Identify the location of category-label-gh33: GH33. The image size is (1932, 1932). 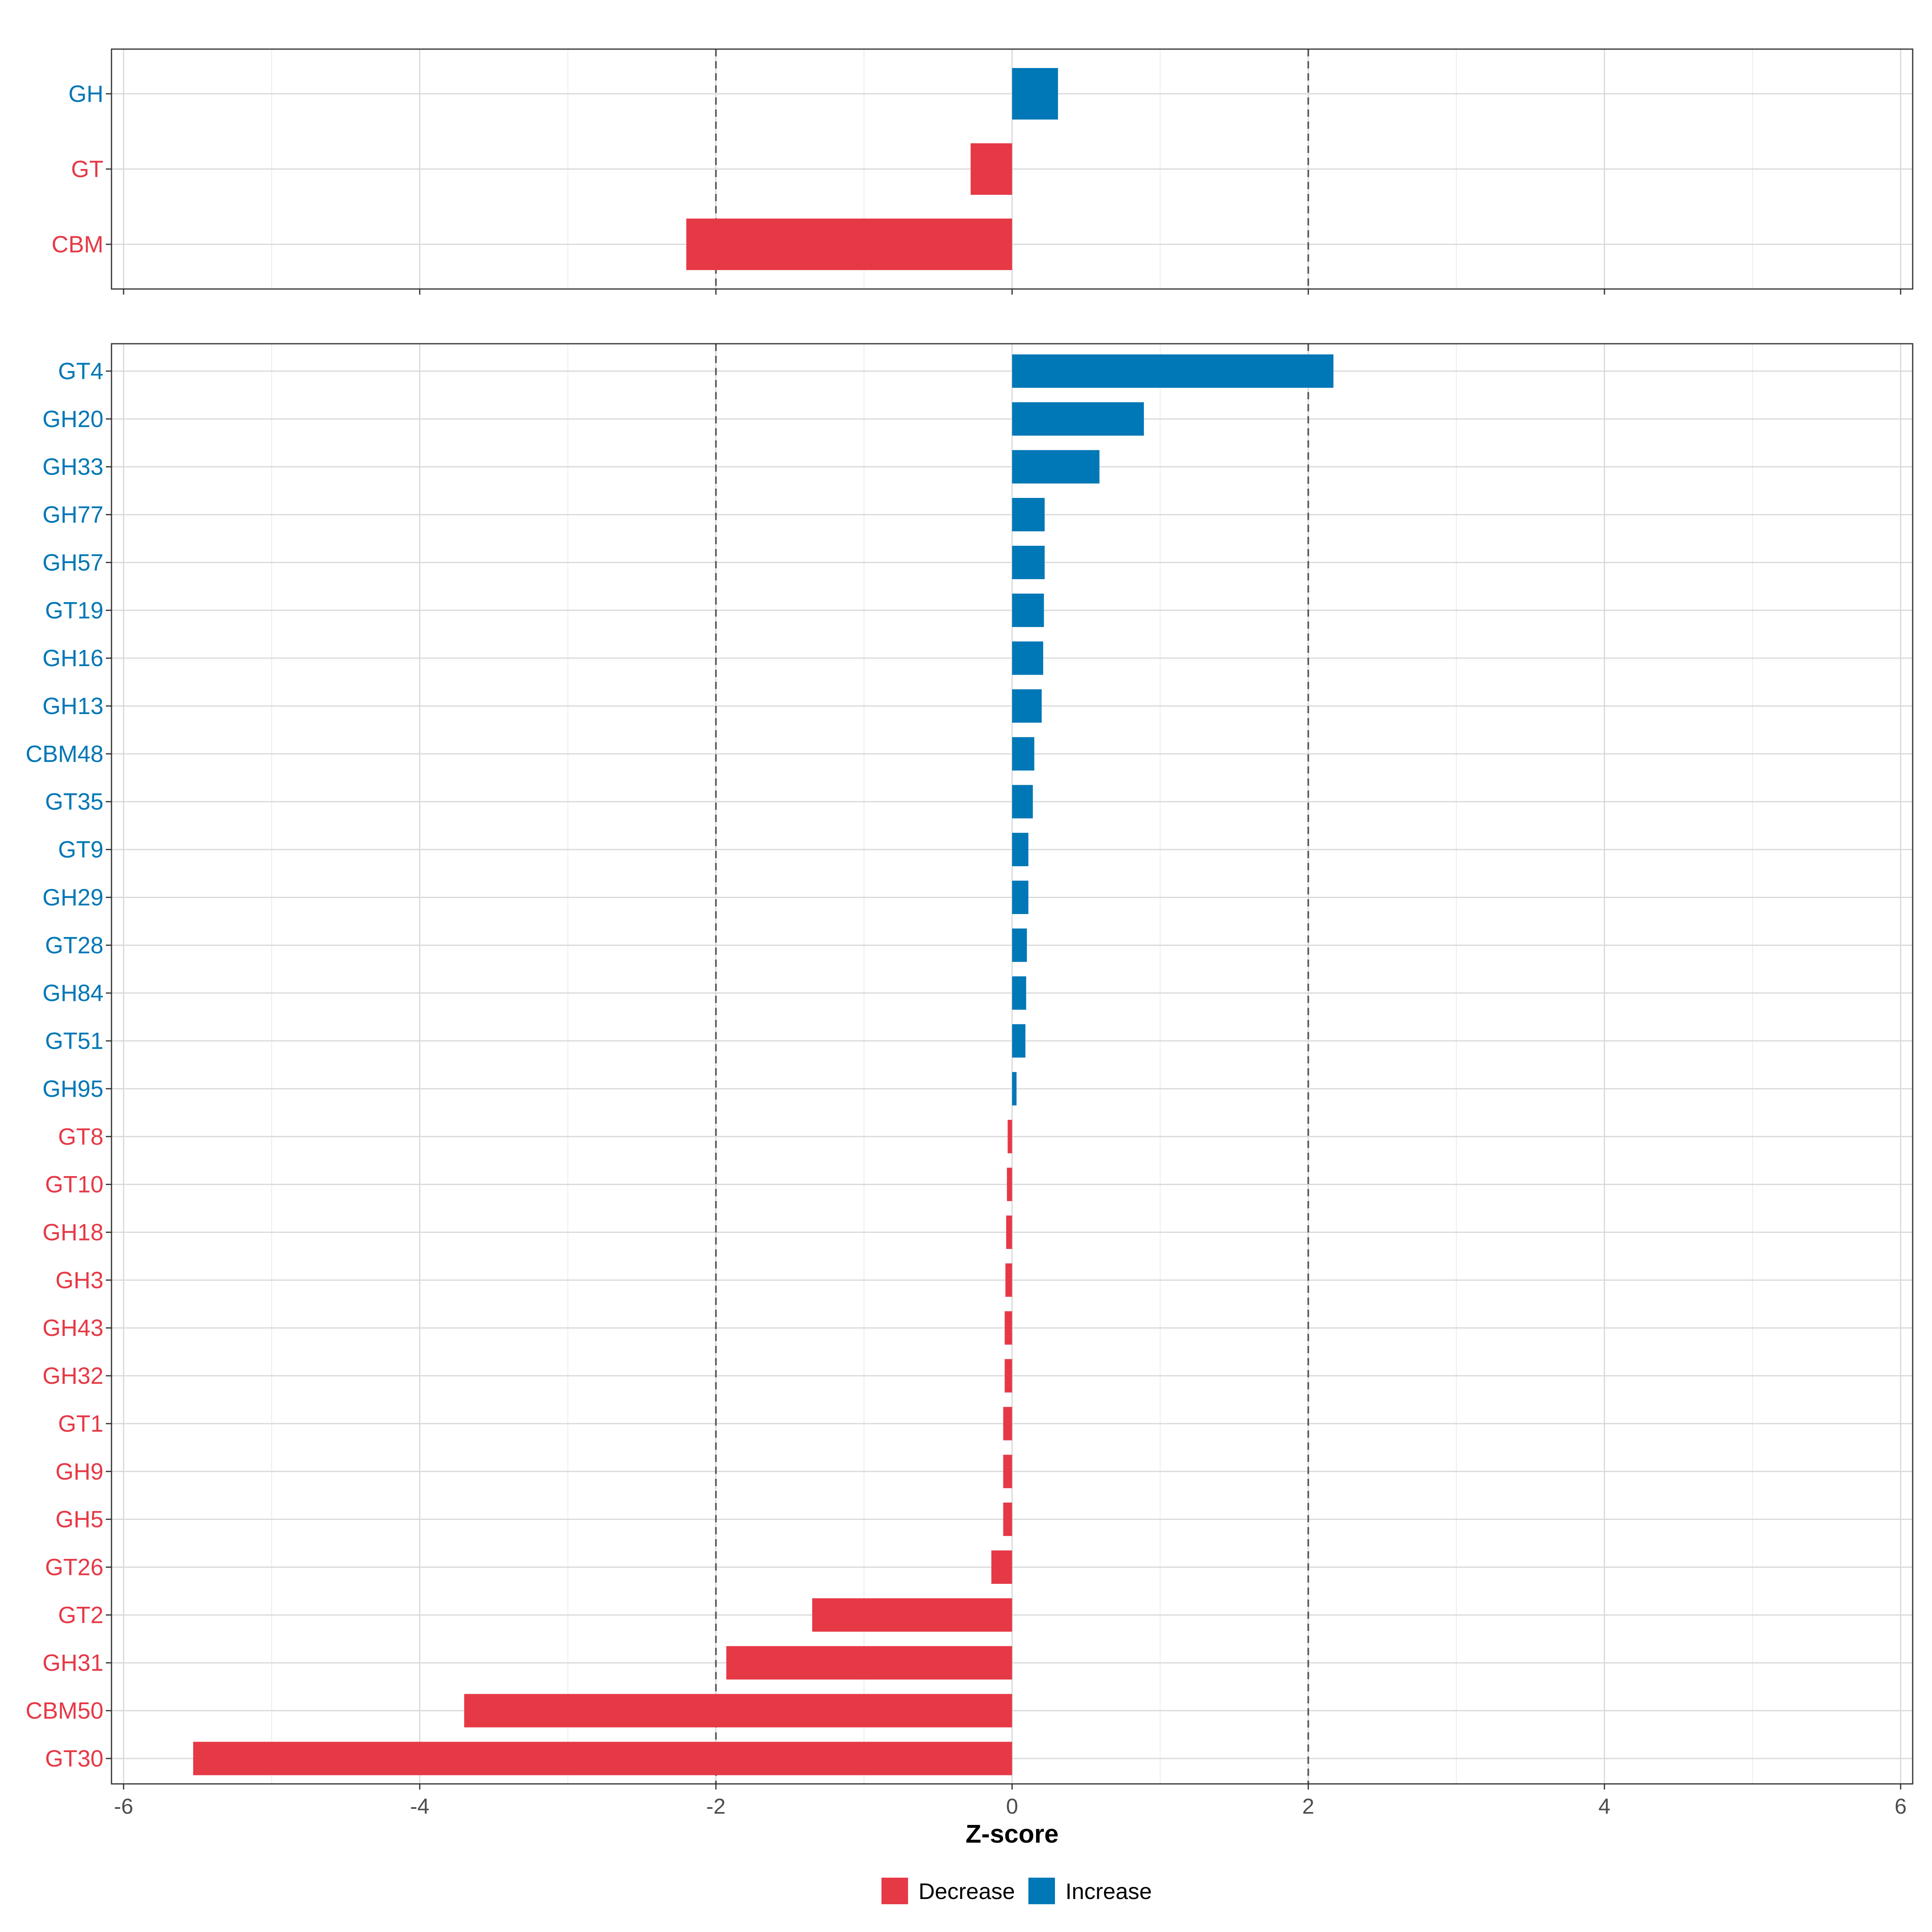
(72, 467).